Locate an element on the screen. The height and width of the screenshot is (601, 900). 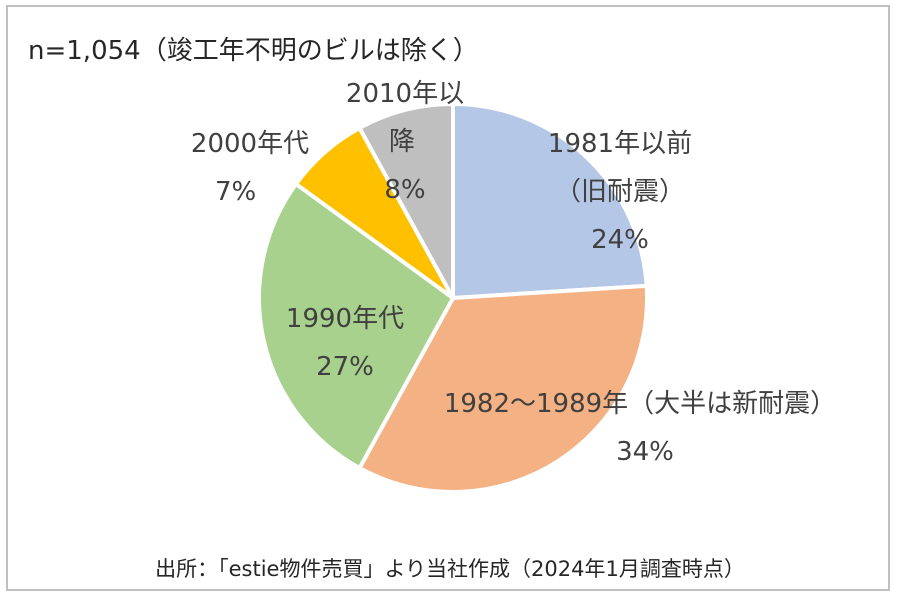
slice-label-line: 1981年以前 is located at coordinates (620, 144).